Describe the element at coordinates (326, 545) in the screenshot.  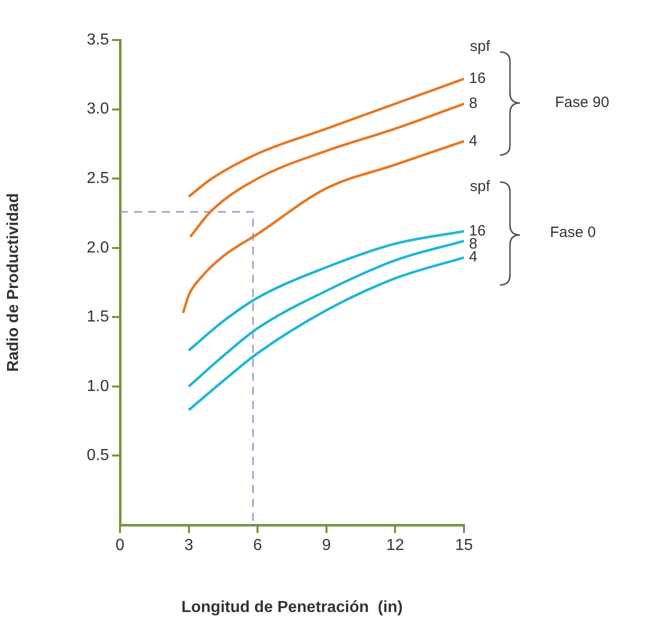
I see `x-tick-label: 9` at that location.